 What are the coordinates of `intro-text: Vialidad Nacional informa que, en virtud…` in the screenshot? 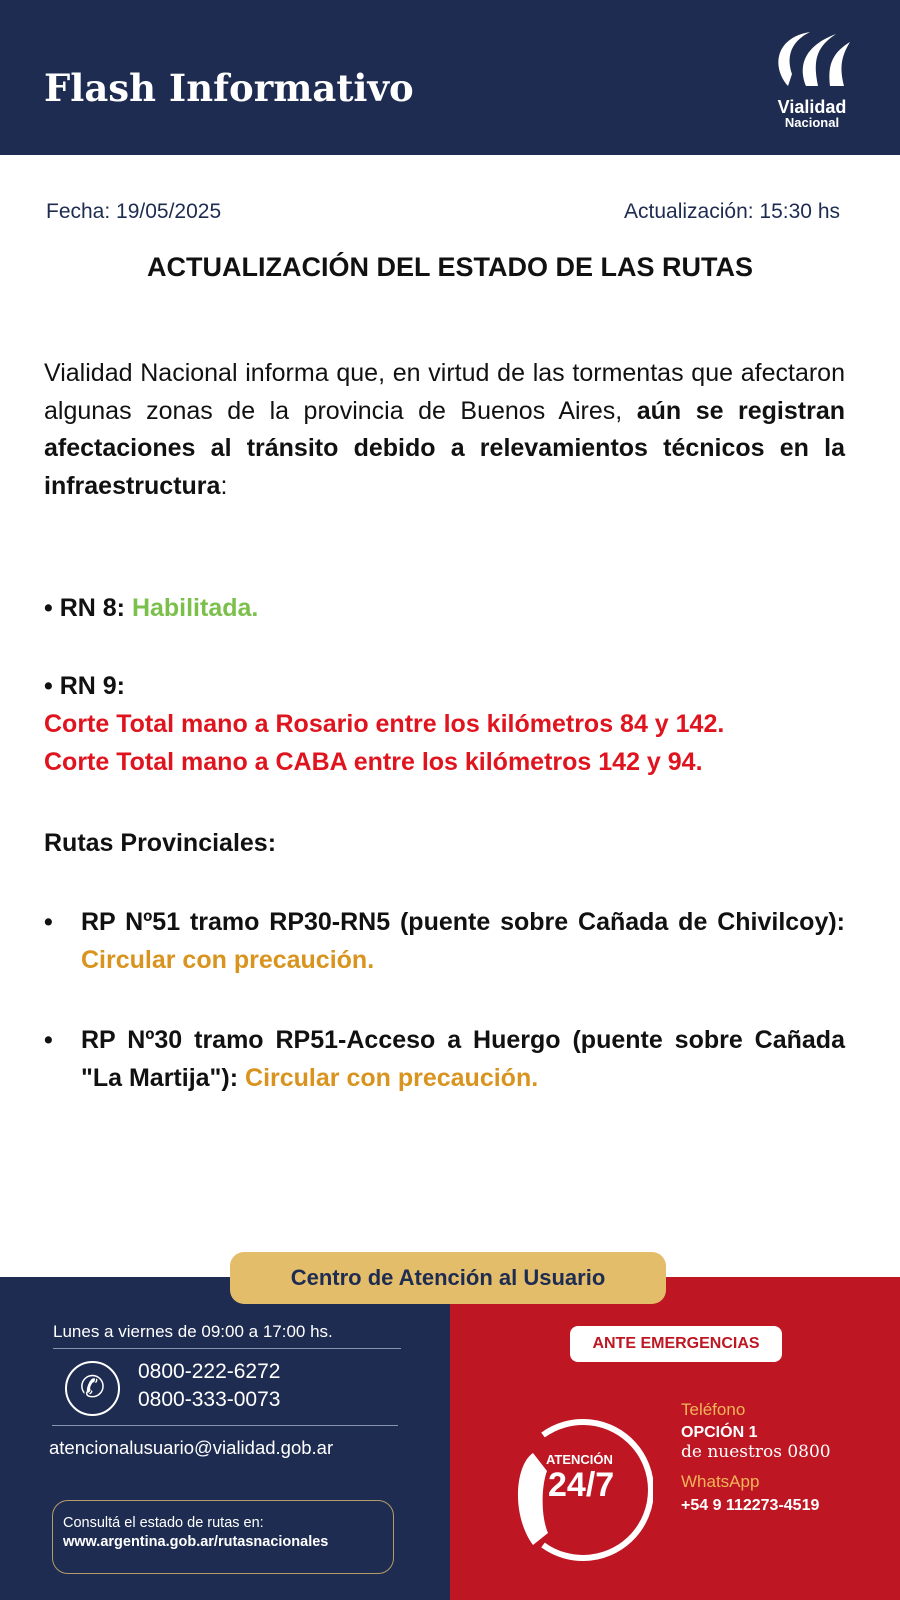 It's located at (444, 392).